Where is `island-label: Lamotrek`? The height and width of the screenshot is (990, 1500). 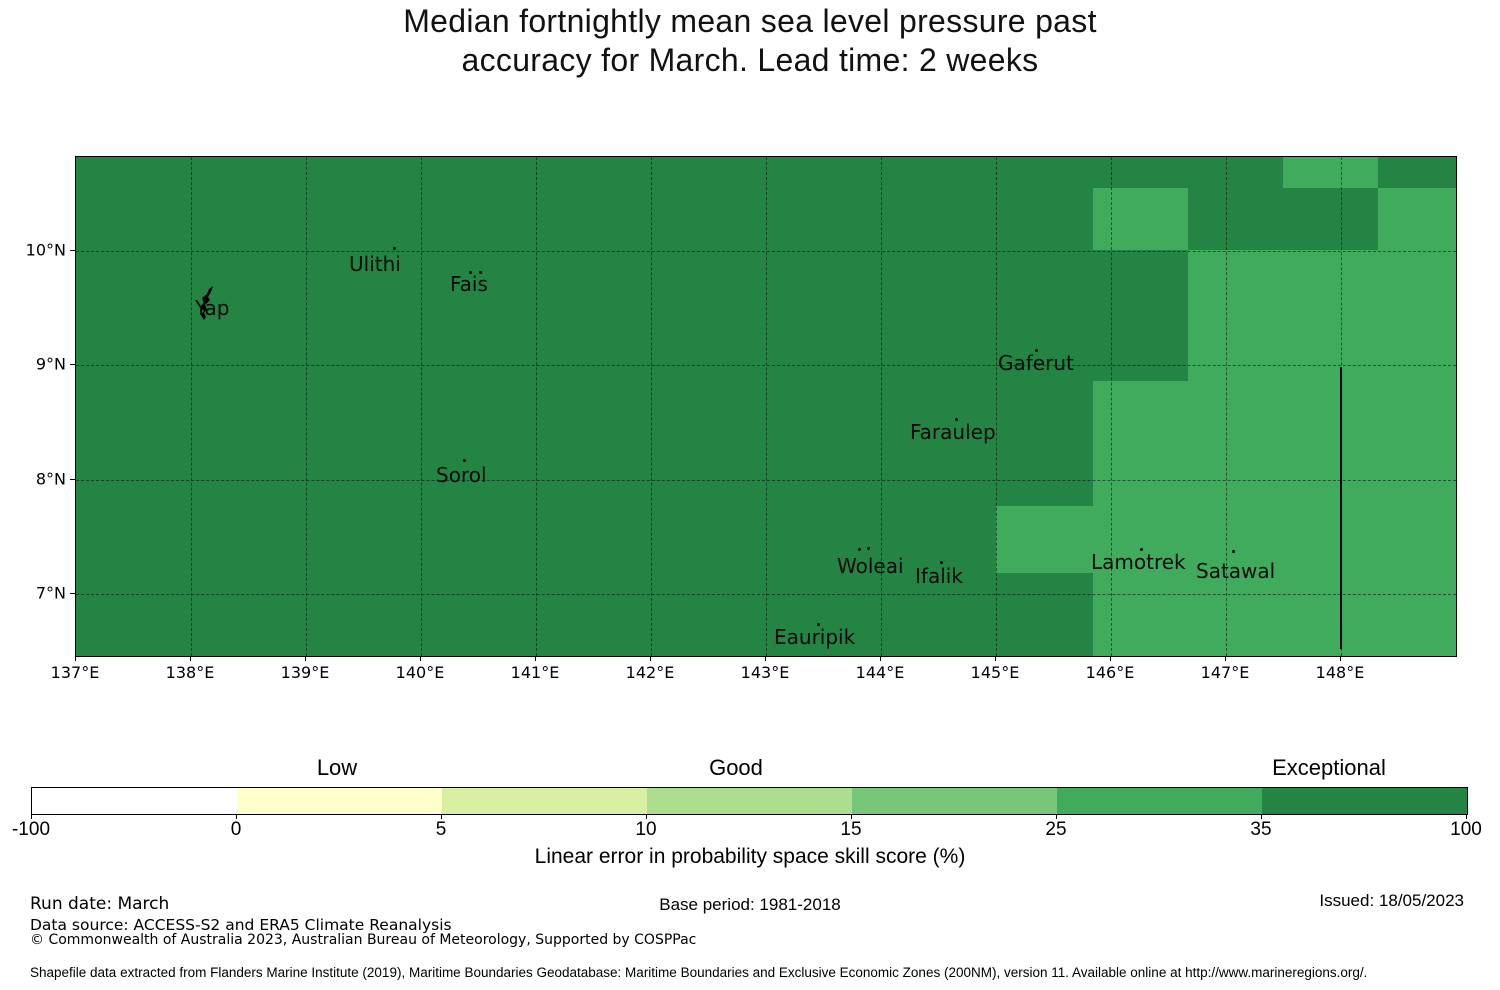
island-label: Lamotrek is located at coordinates (1138, 562).